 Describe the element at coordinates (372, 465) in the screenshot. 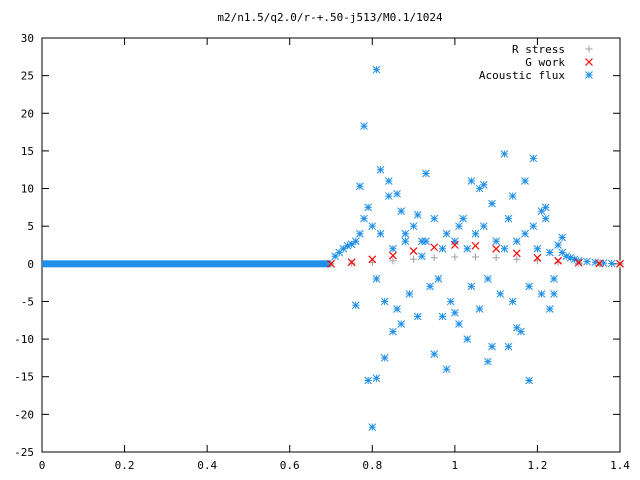

I see `x-tick-label: 0.8` at that location.